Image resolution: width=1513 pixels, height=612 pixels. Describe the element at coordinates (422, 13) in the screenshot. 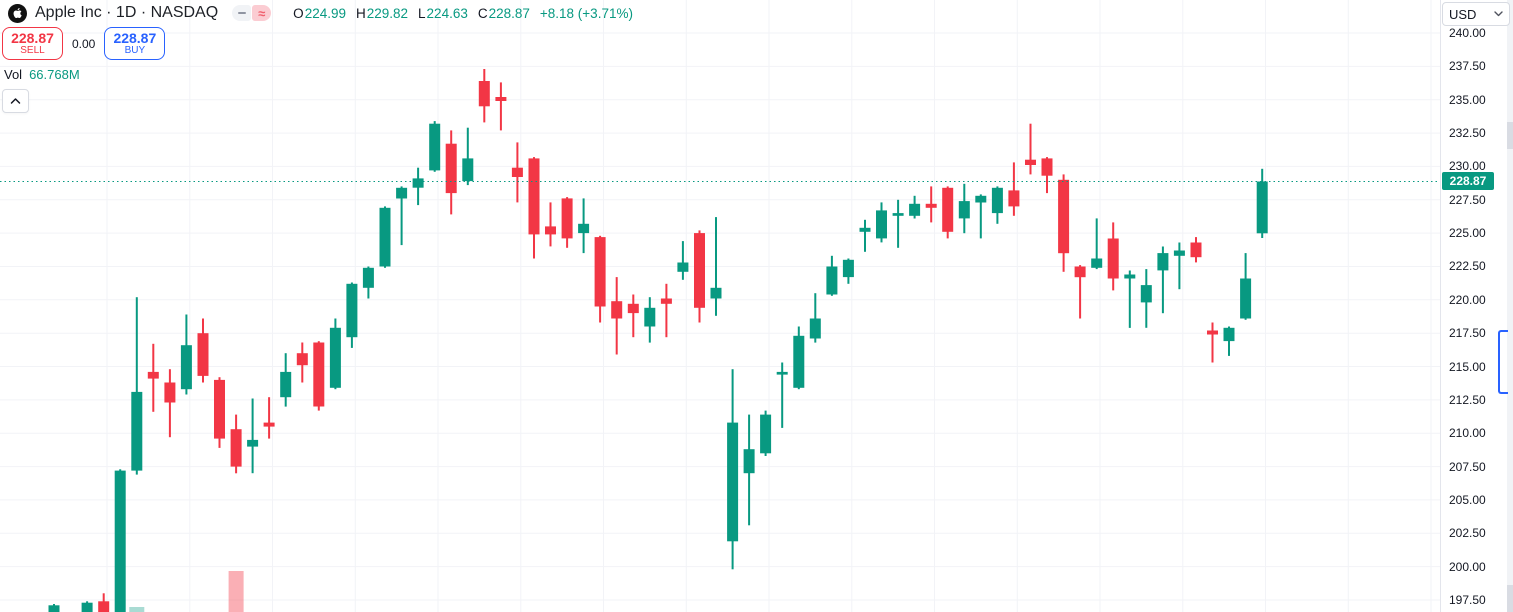

I see `low-label: L` at that location.